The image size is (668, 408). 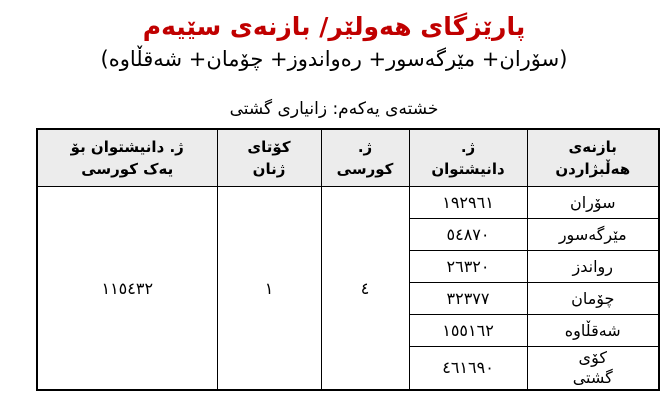 What do you see at coordinates (334, 26) in the screenshot?
I see `page-title: پارێزگای هەولێر/ بازنەی سێیەم` at bounding box center [334, 26].